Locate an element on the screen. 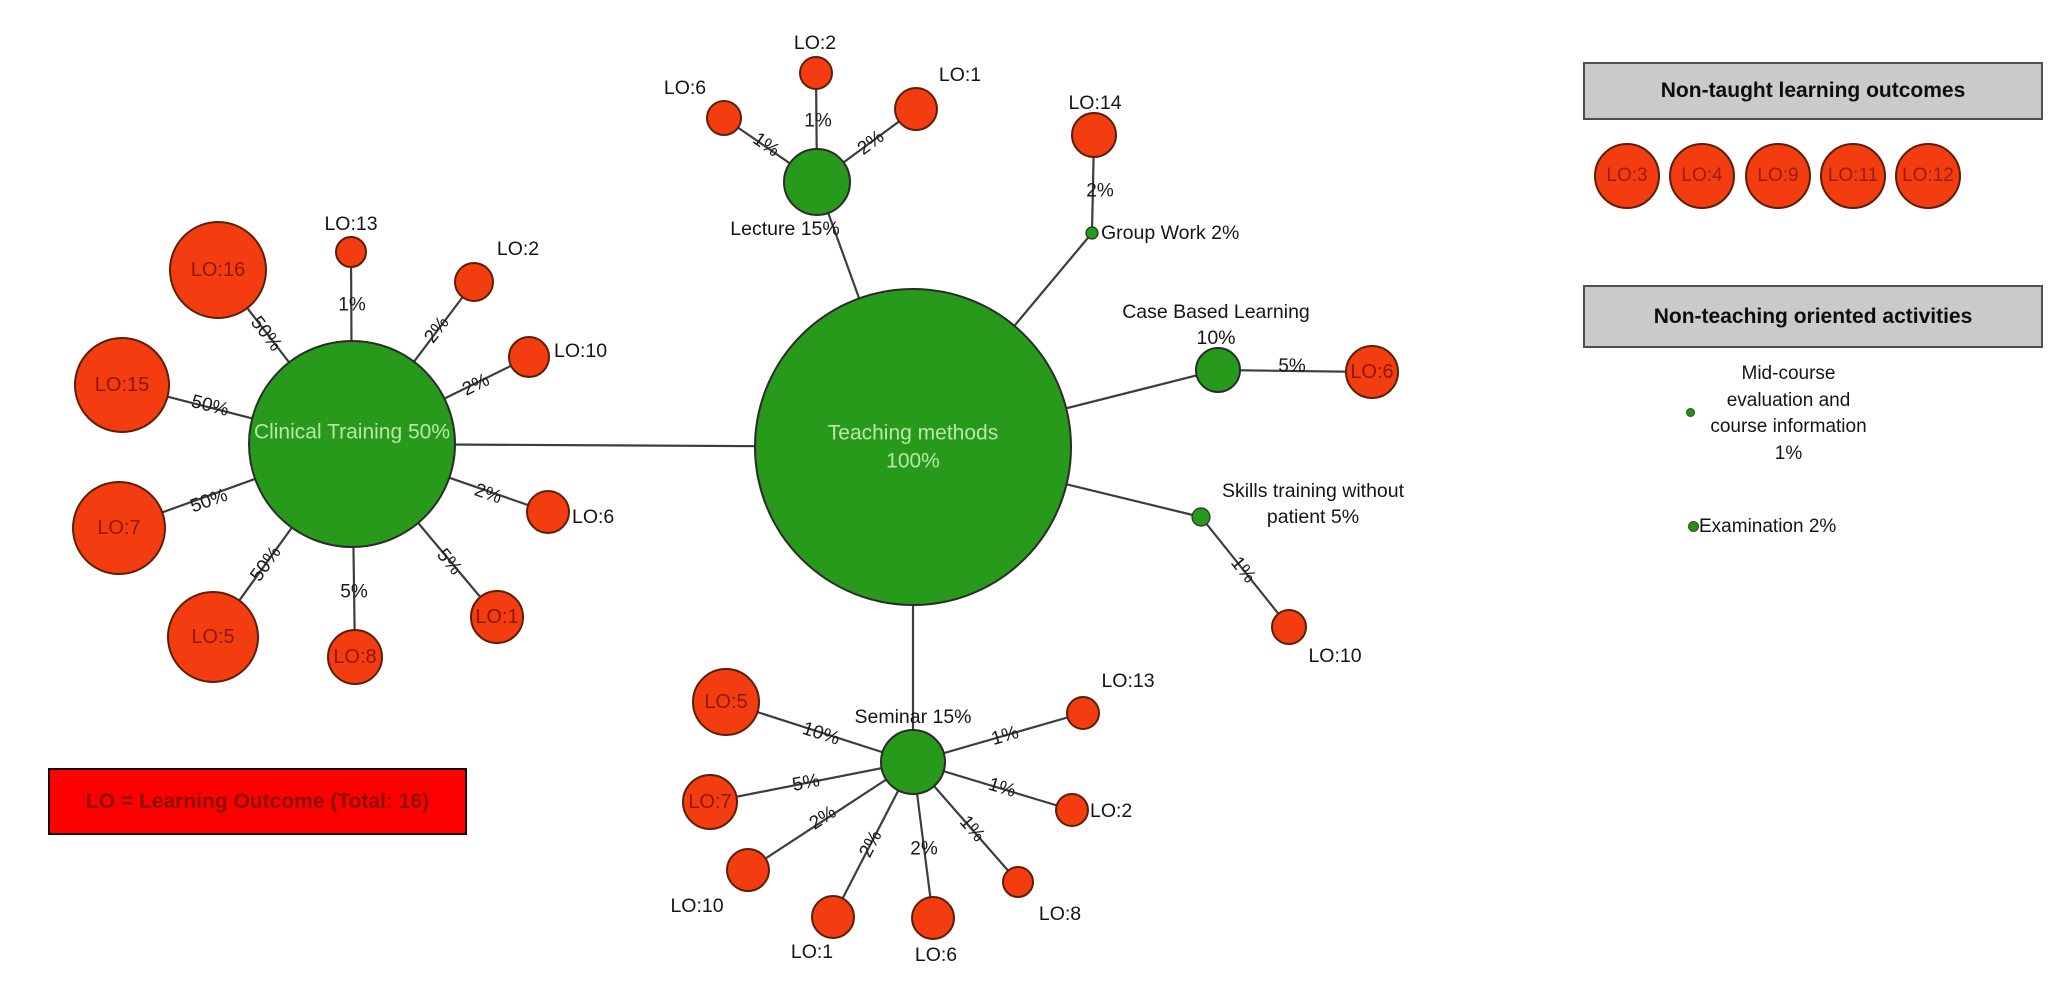 The image size is (2059, 1001). label-sem-lo10: LO:10 is located at coordinates (696, 906).